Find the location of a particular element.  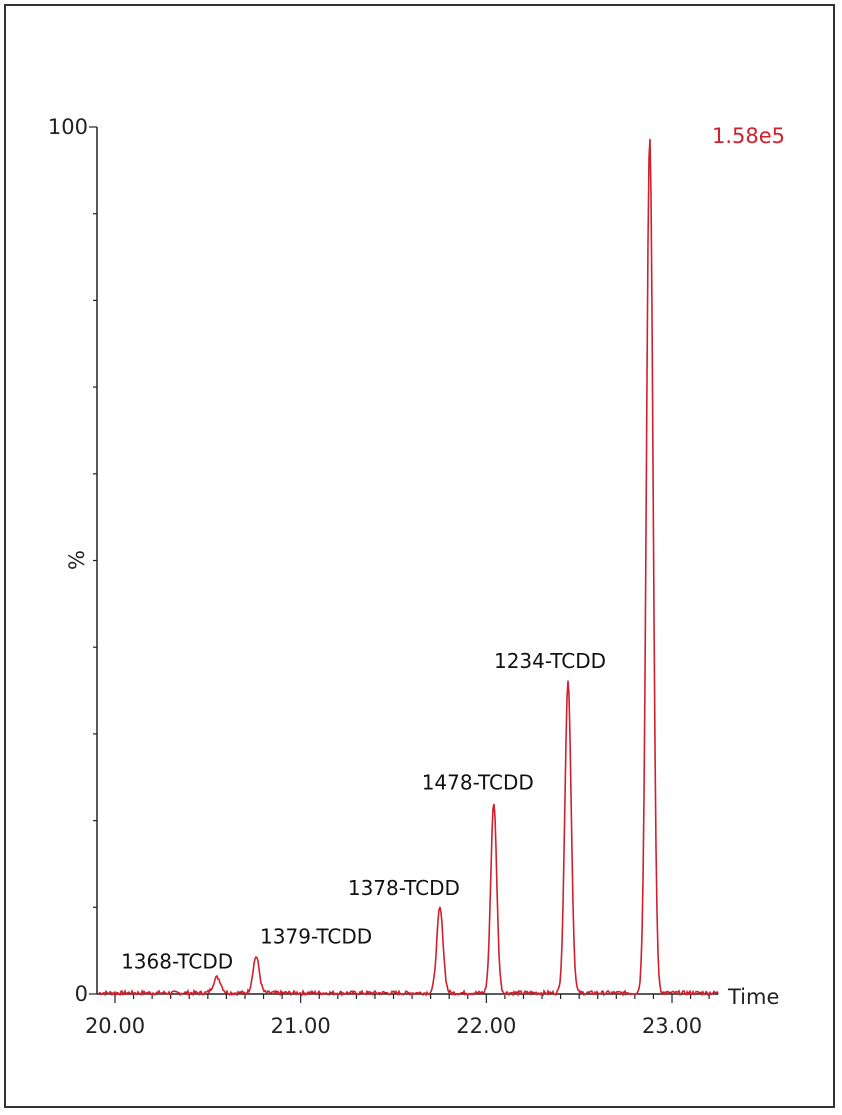

x-axis-label: Time is located at coordinates (753, 997).